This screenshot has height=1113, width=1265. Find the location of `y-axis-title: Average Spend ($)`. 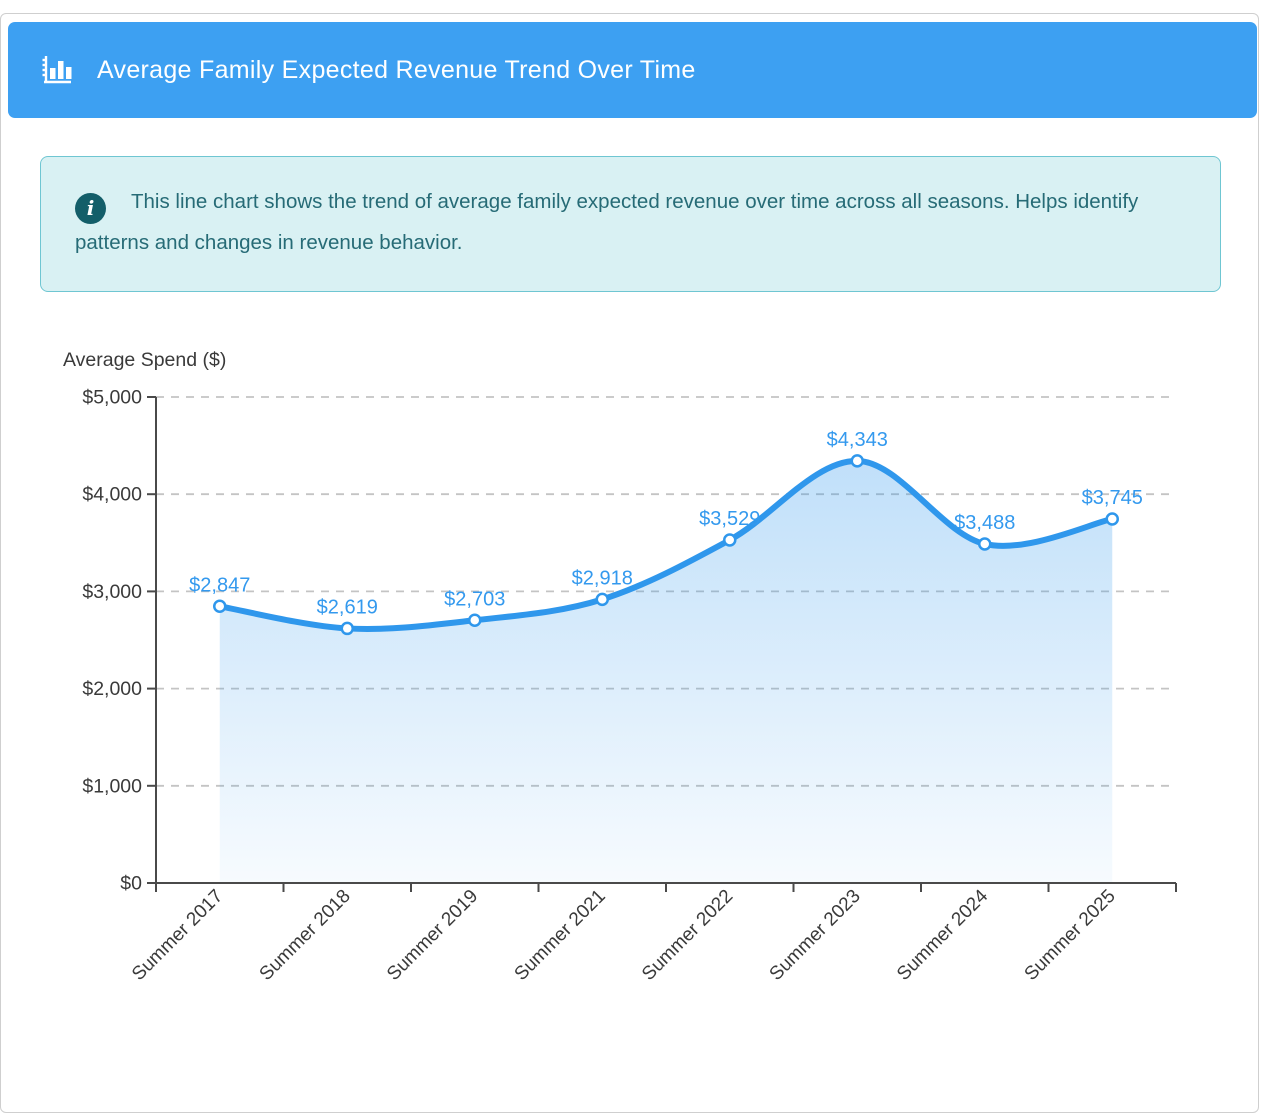

y-axis-title: Average Spend ($) is located at coordinates (144, 360).